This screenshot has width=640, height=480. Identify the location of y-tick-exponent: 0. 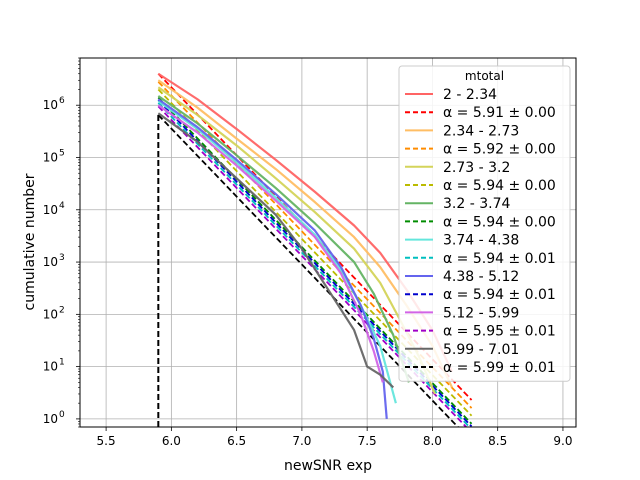
(62, 415).